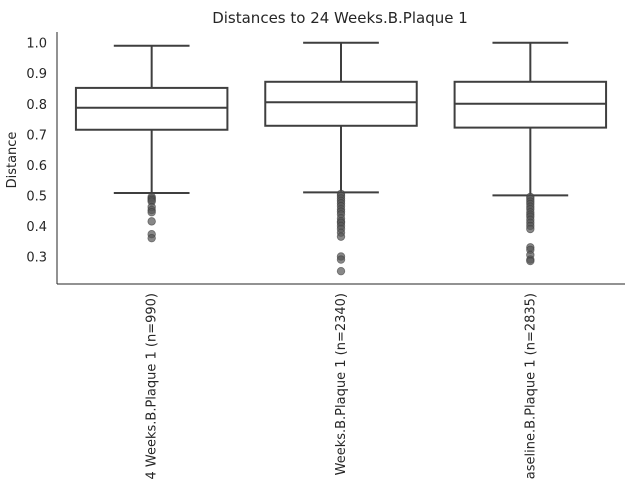 This screenshot has width=640, height=480. What do you see at coordinates (12, 160) in the screenshot?
I see `y-axis-title: Distance` at bounding box center [12, 160].